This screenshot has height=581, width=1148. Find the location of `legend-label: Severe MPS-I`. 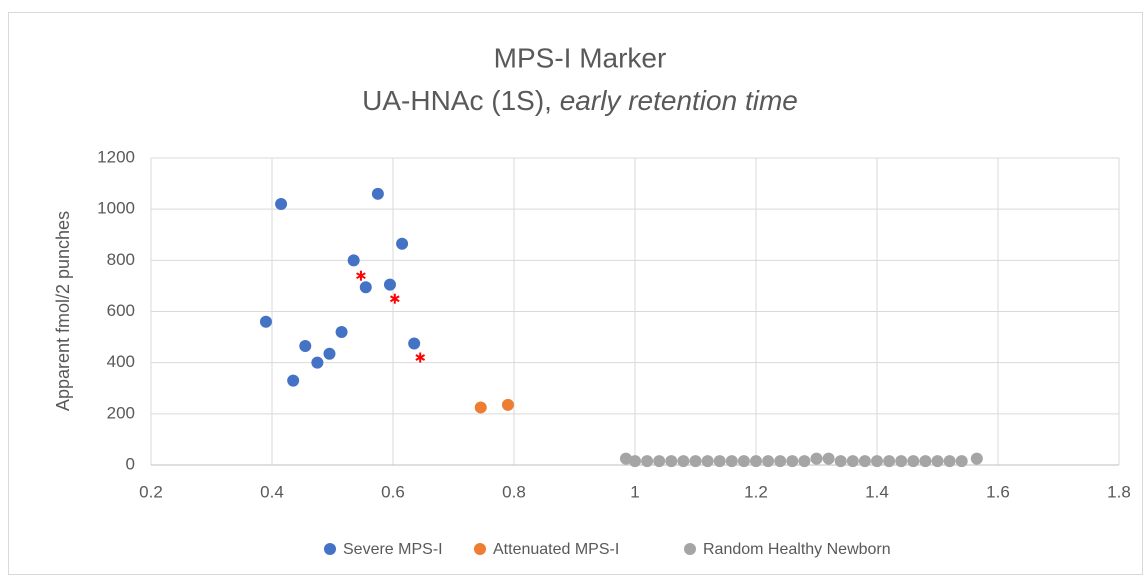

legend-label: Severe MPS-I is located at coordinates (393, 549).